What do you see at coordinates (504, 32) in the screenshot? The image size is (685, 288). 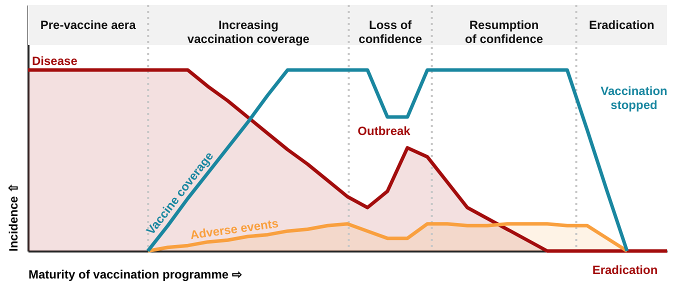 I see `text: Resumption of confidence` at bounding box center [504, 32].